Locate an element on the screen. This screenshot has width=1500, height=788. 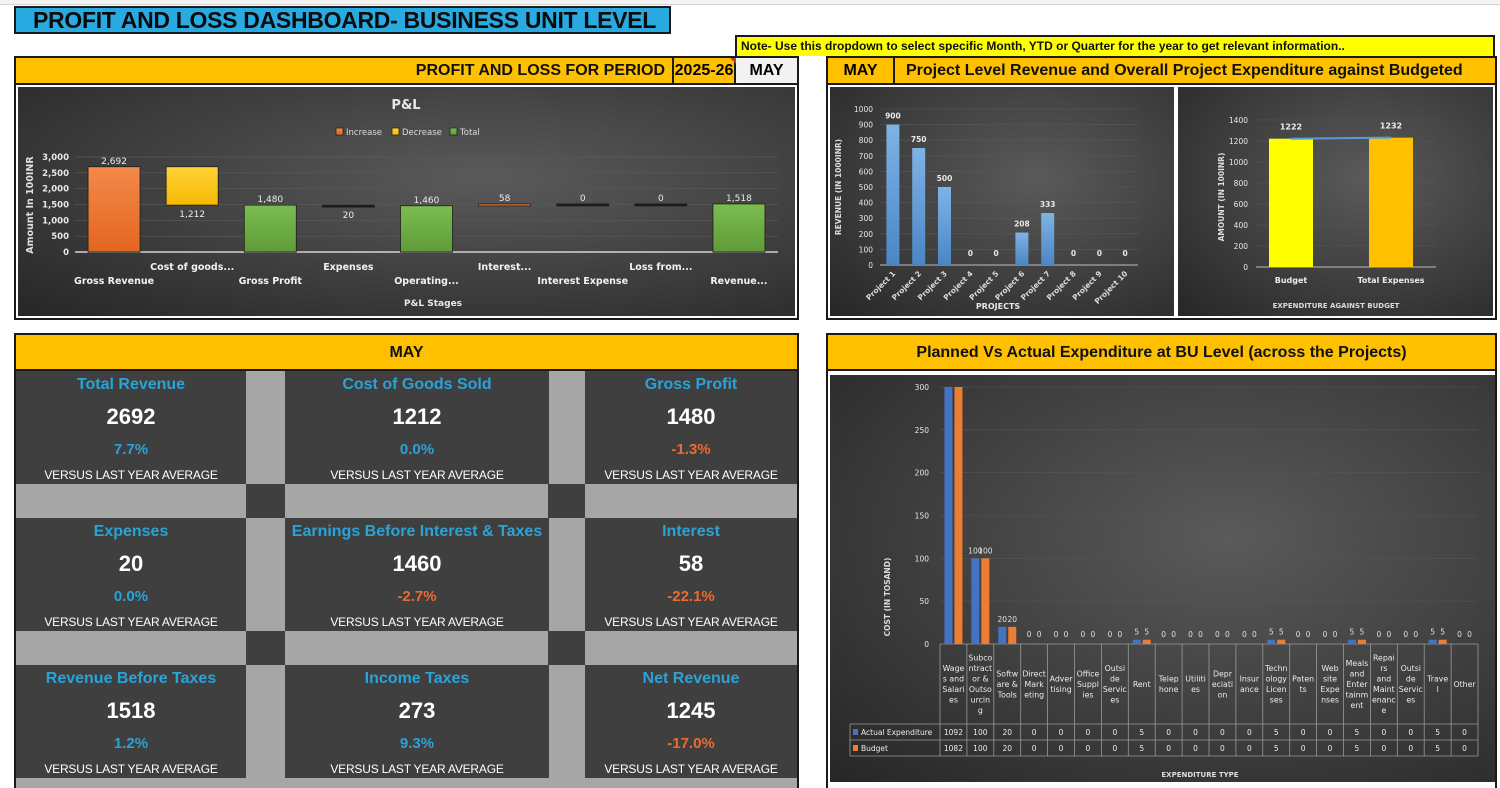
kpi-value: 58 is located at coordinates (691, 563).